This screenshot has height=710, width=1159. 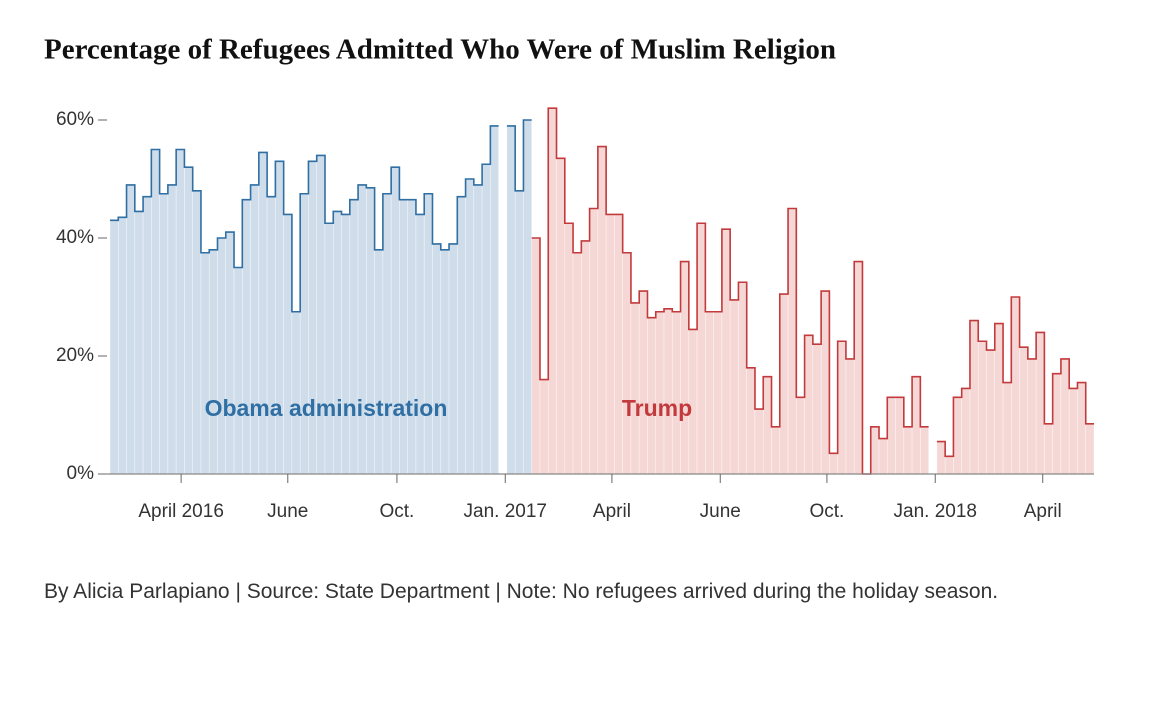 What do you see at coordinates (826, 511) in the screenshot?
I see `x-tick-label: Oct.` at bounding box center [826, 511].